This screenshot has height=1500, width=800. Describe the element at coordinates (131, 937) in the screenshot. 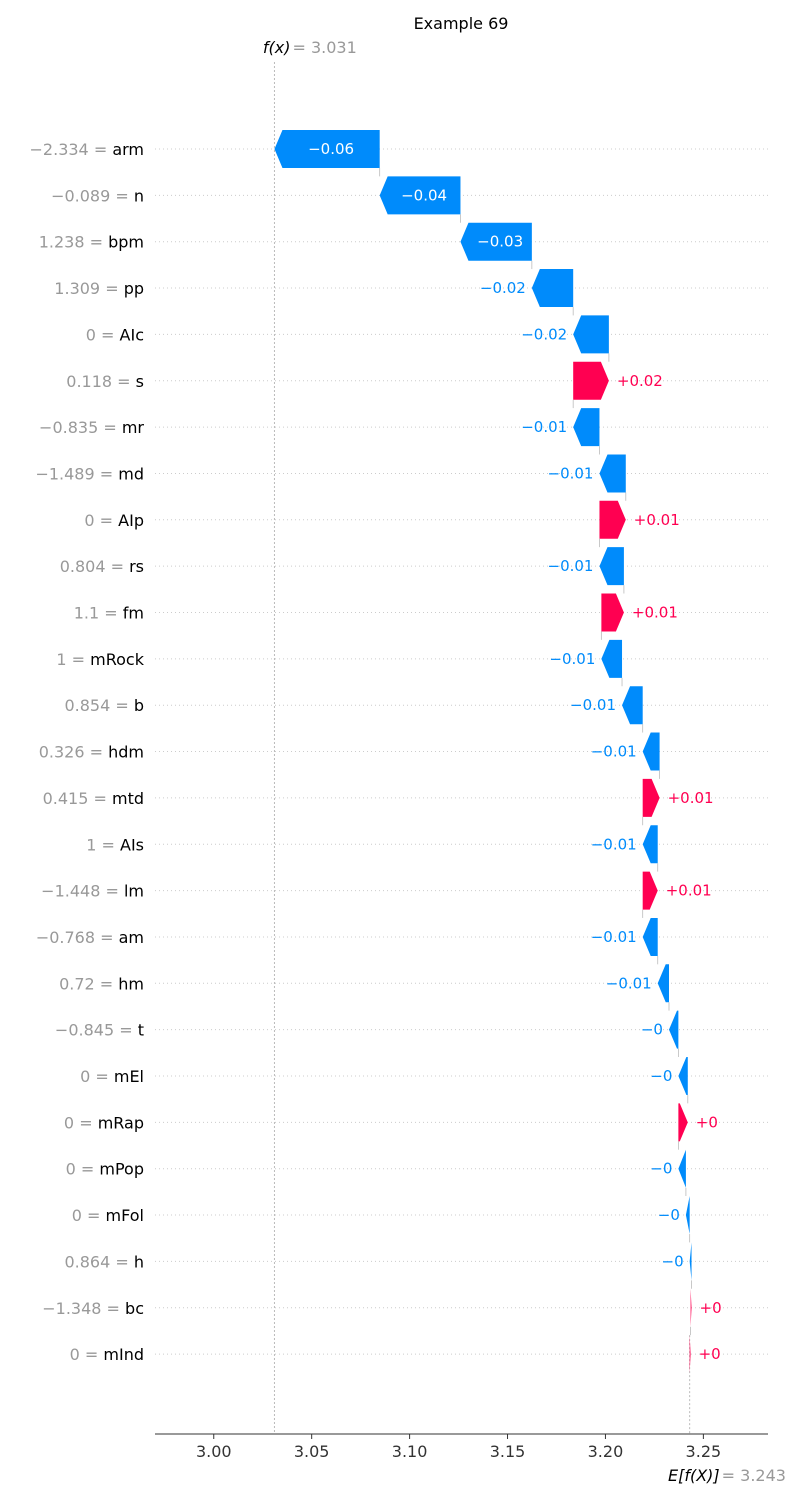

I see `feature-name: am` at that location.